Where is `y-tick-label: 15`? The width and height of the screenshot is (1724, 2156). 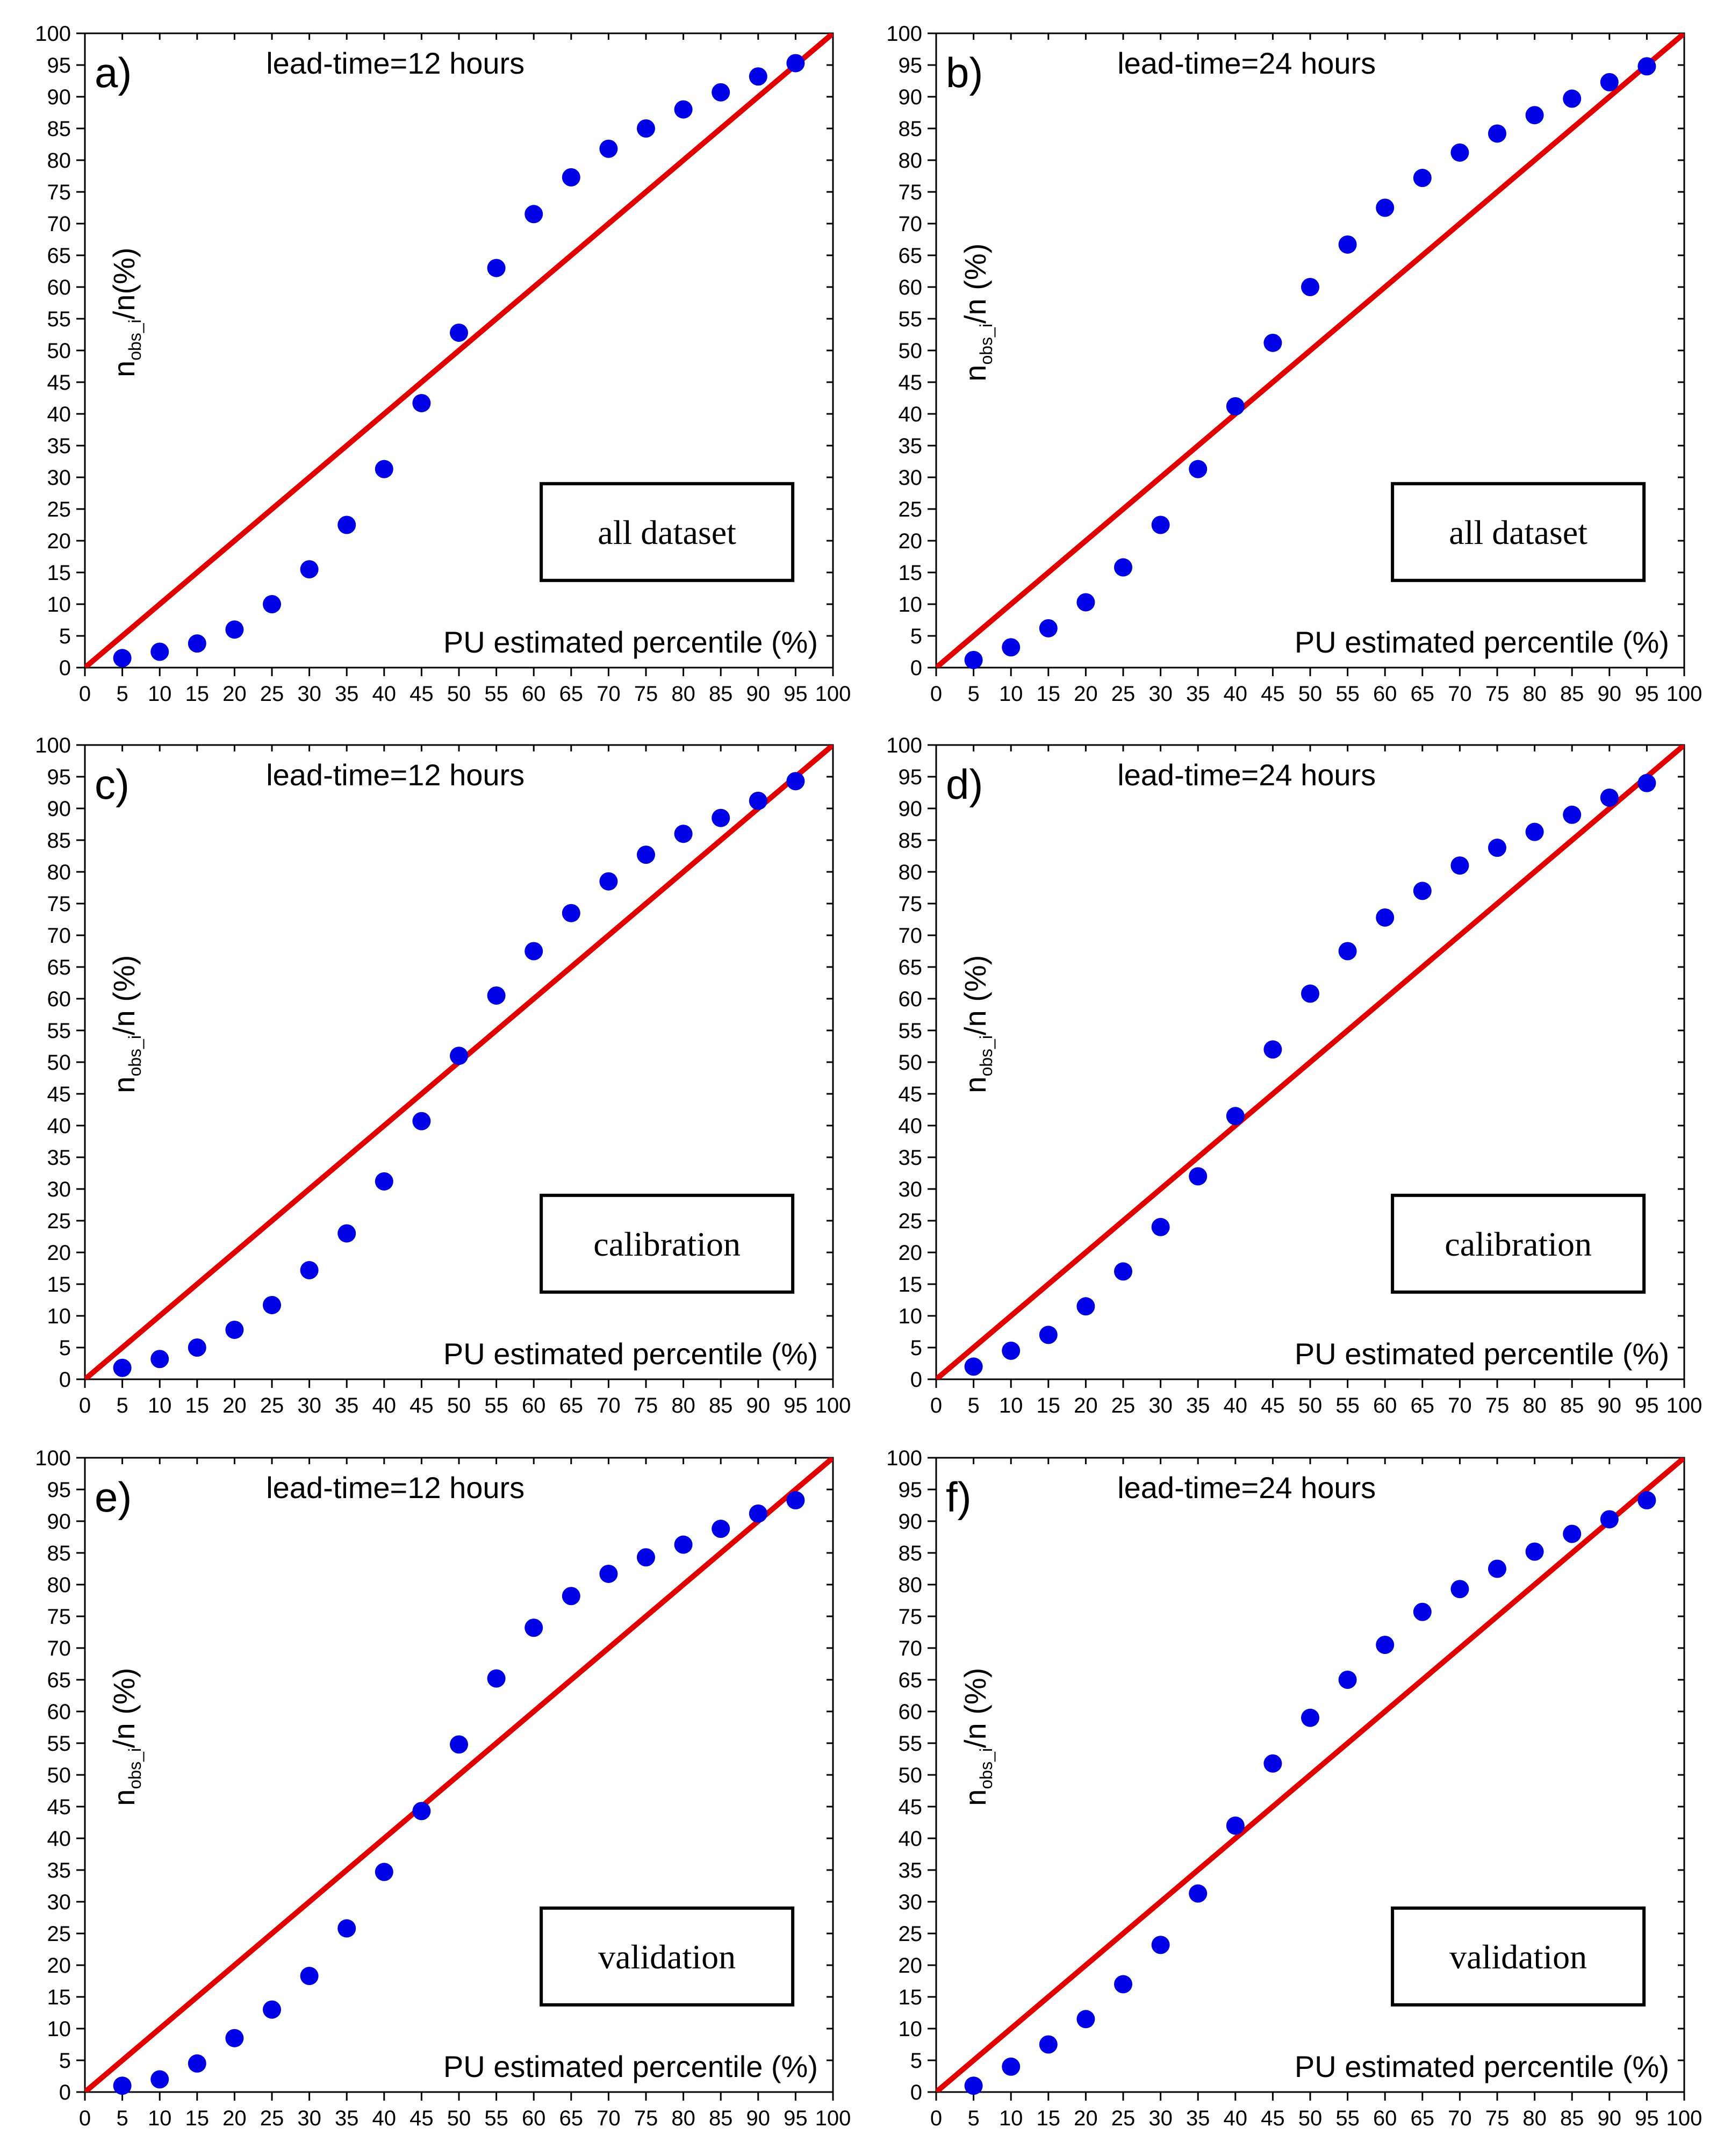
y-tick-label: 15 is located at coordinates (59, 573).